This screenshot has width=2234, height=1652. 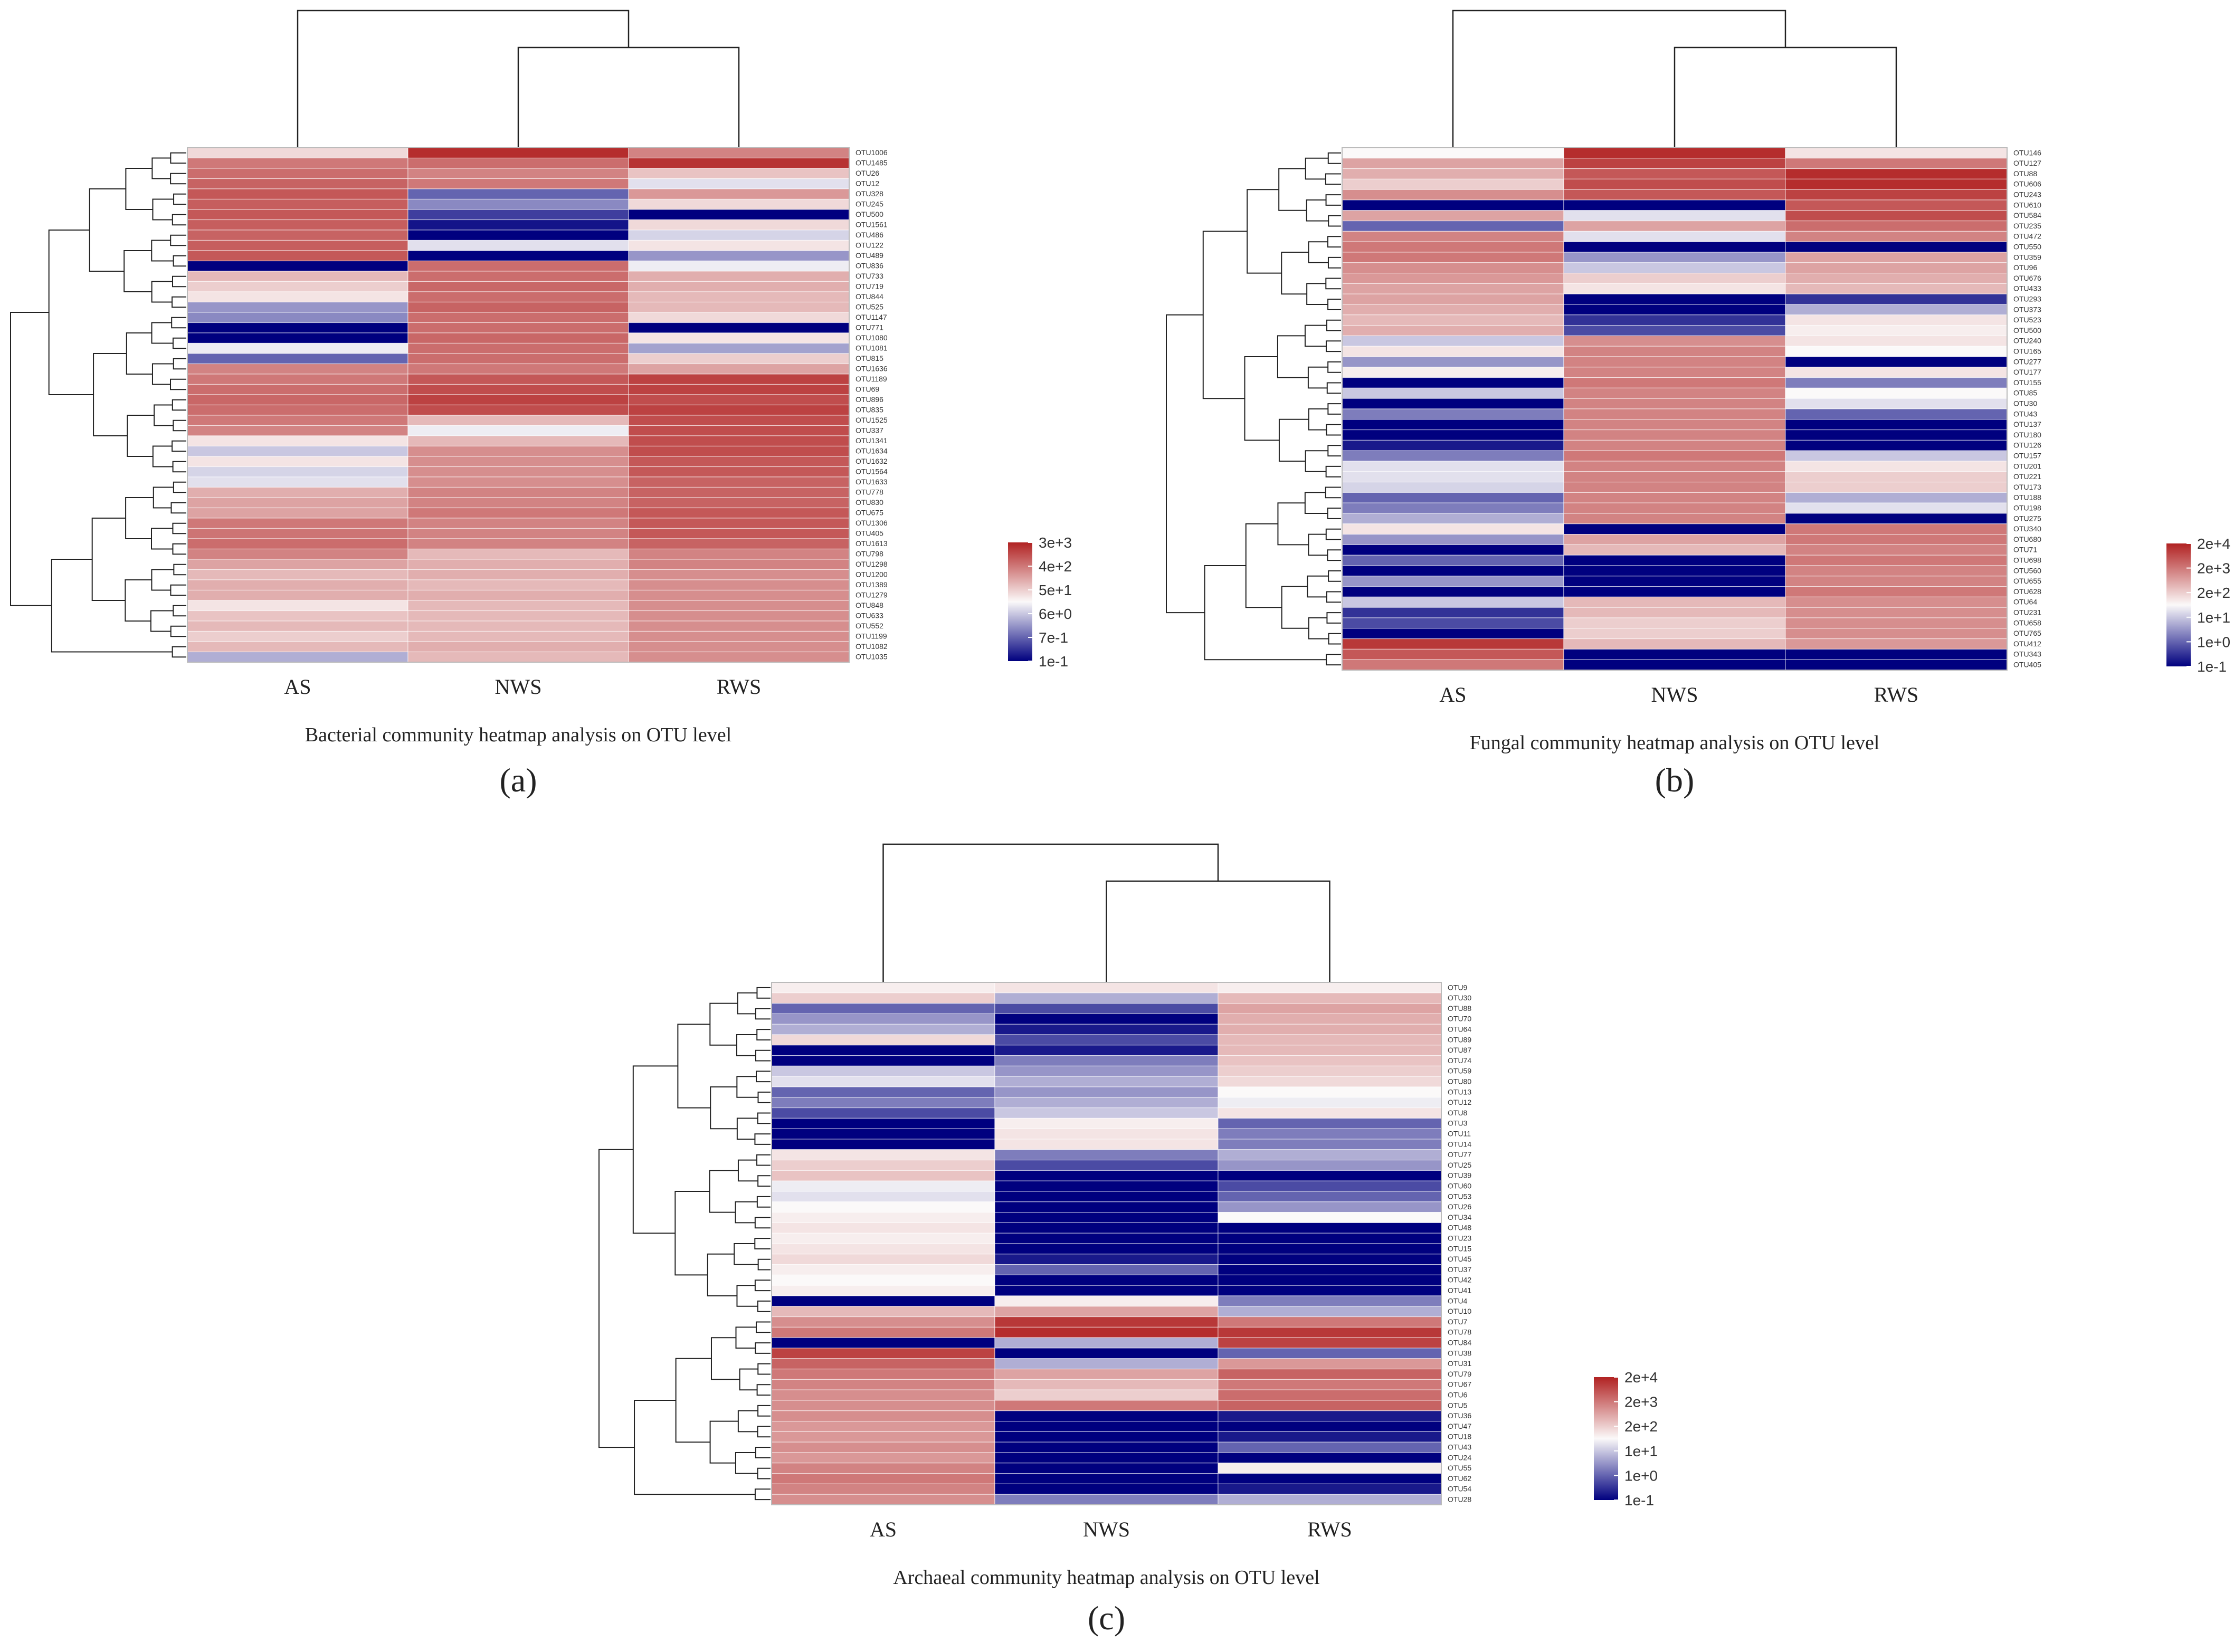 What do you see at coordinates (2027, 476) in the screenshot?
I see `row-label-otu: OTU221` at bounding box center [2027, 476].